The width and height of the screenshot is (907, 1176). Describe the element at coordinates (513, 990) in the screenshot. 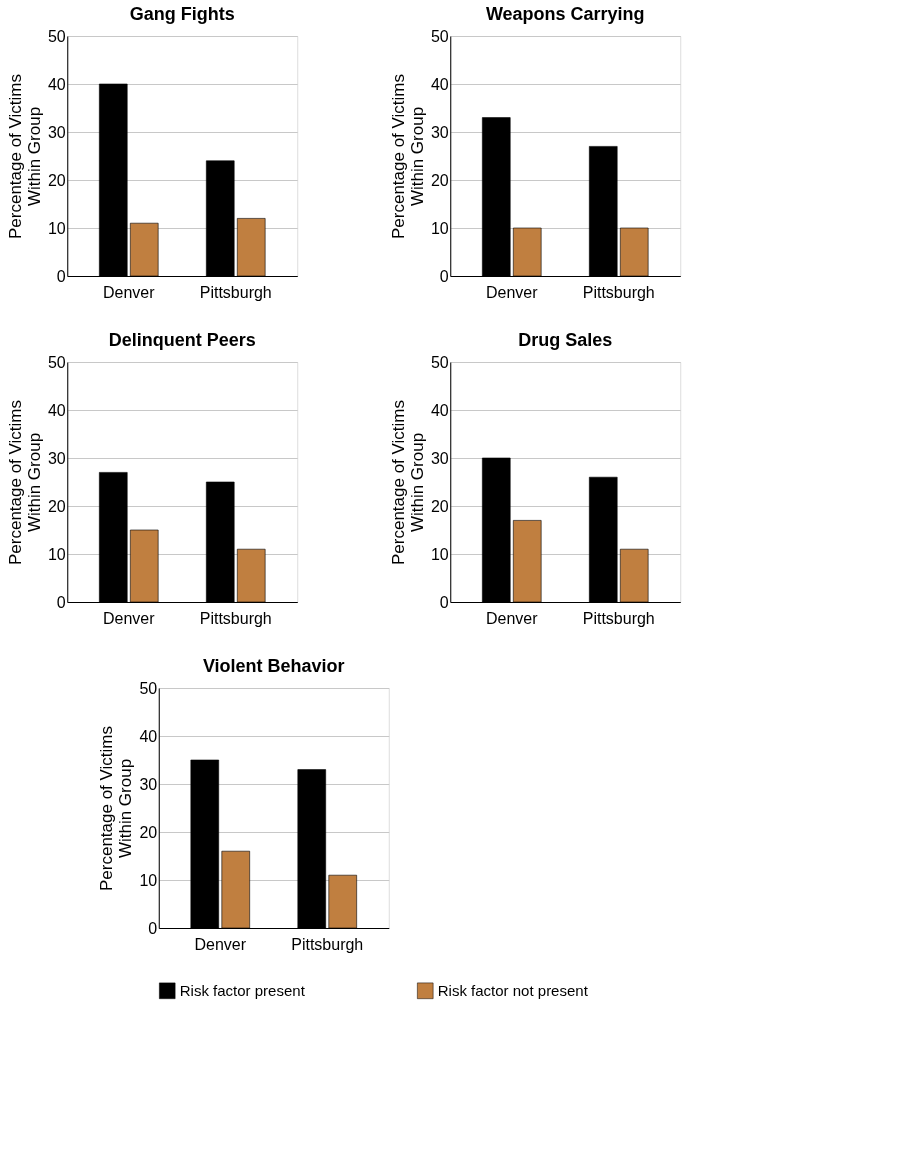

I see `legend-label: Risk factor not present` at that location.